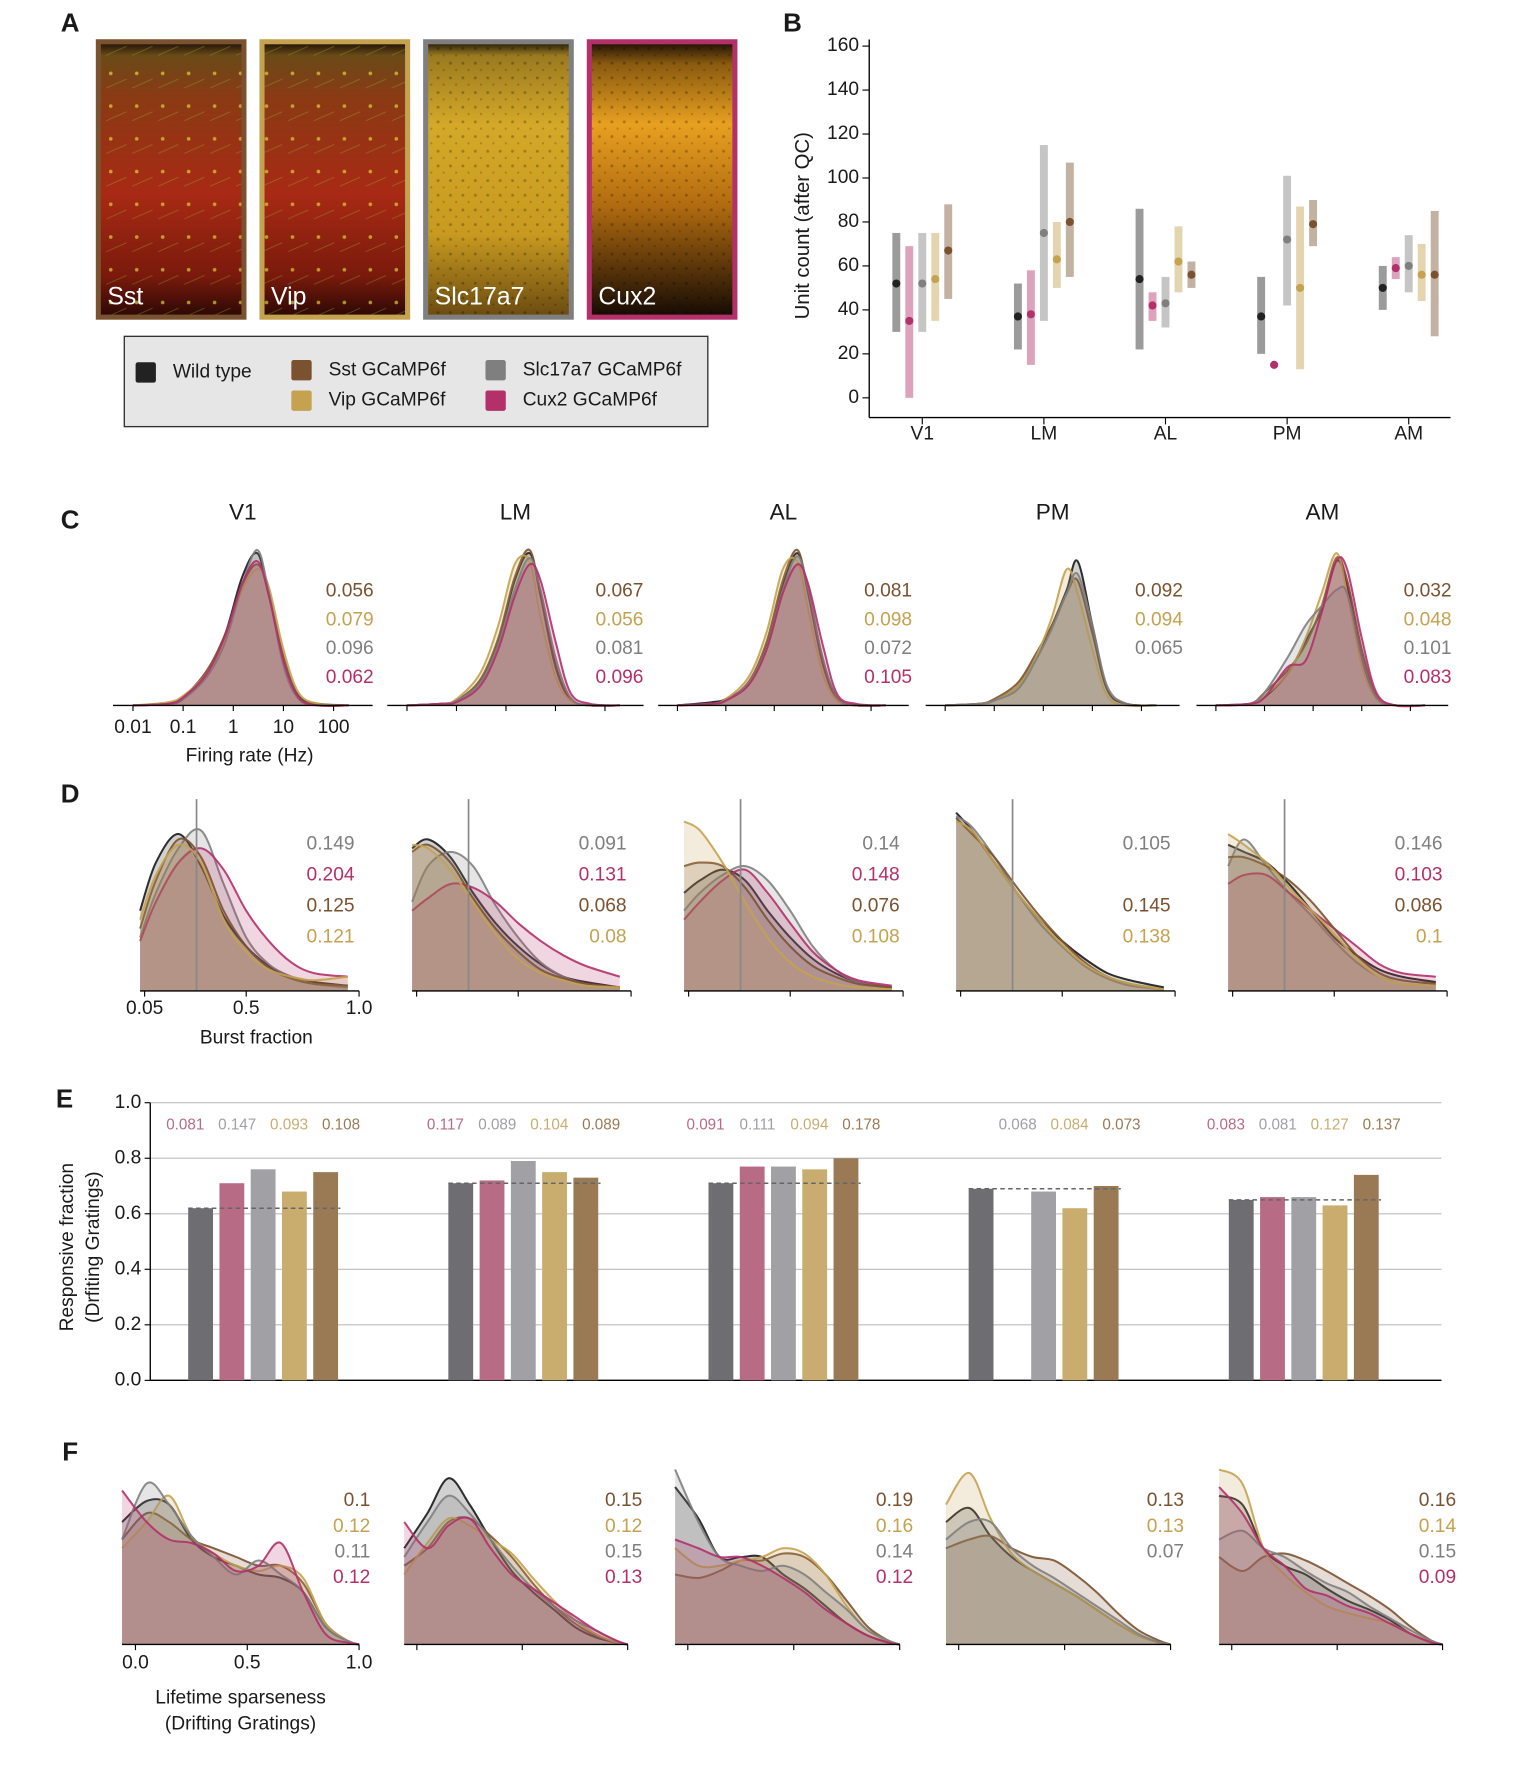 The width and height of the screenshot is (1524, 1772). I want to click on y-tick-label: 1.0, so click(128, 1102).